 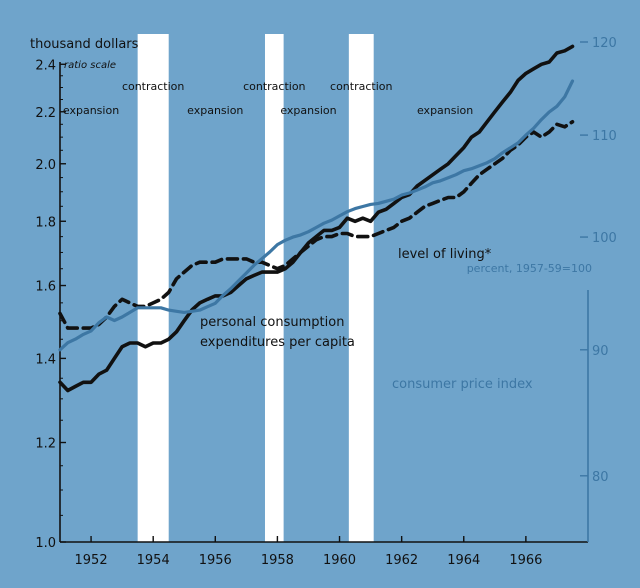 What do you see at coordinates (277, 560) in the screenshot?
I see `x-tick-label: 1958` at bounding box center [277, 560].